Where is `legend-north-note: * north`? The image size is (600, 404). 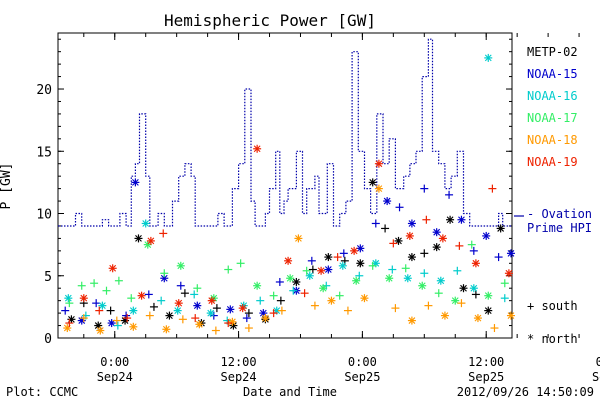
legend-north-note: * north is located at coordinates (552, 339).